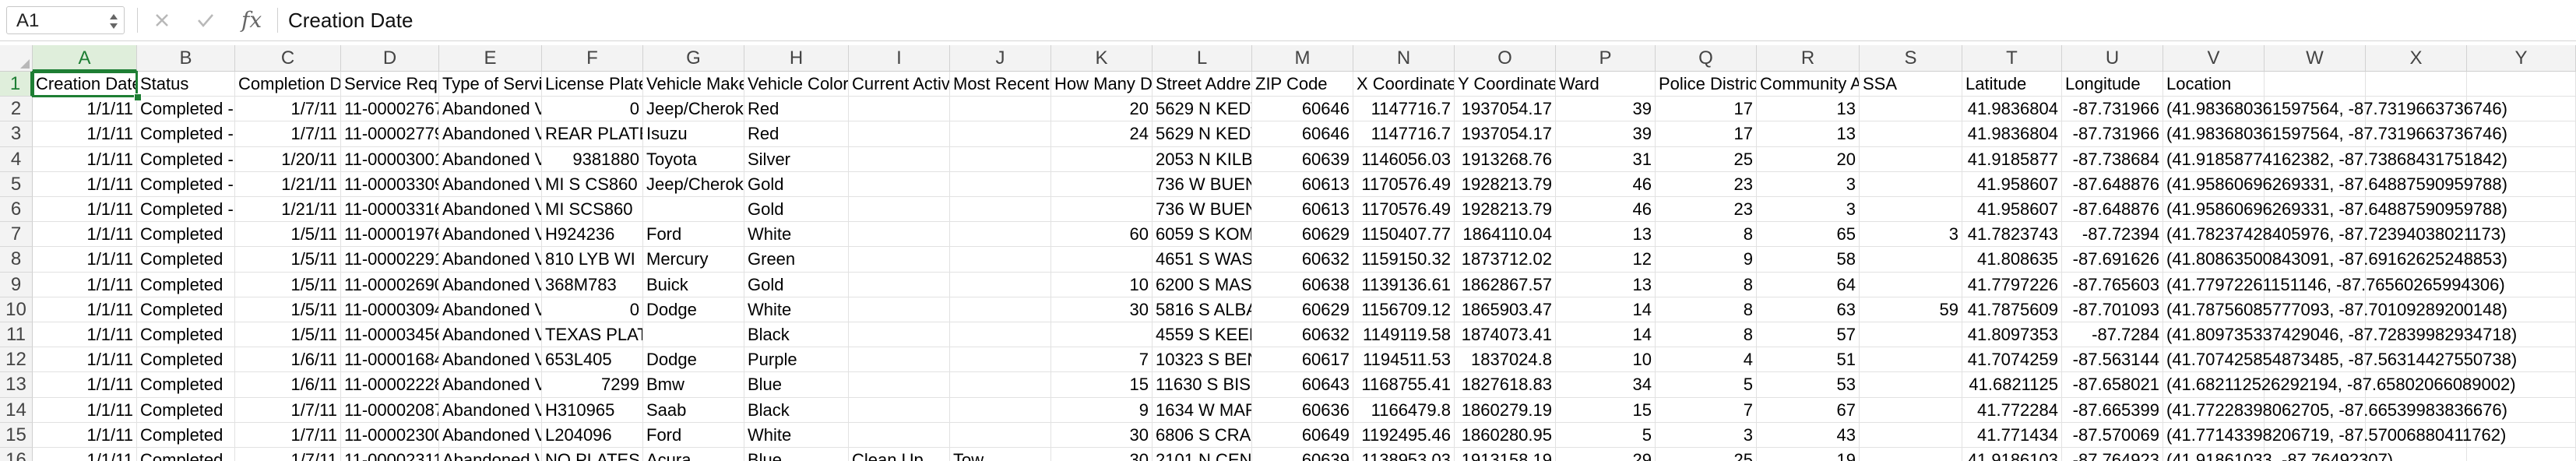 The width and height of the screenshot is (2576, 461). Describe the element at coordinates (1404, 109) in the screenshot. I see `data-cell: 1147716.7` at that location.